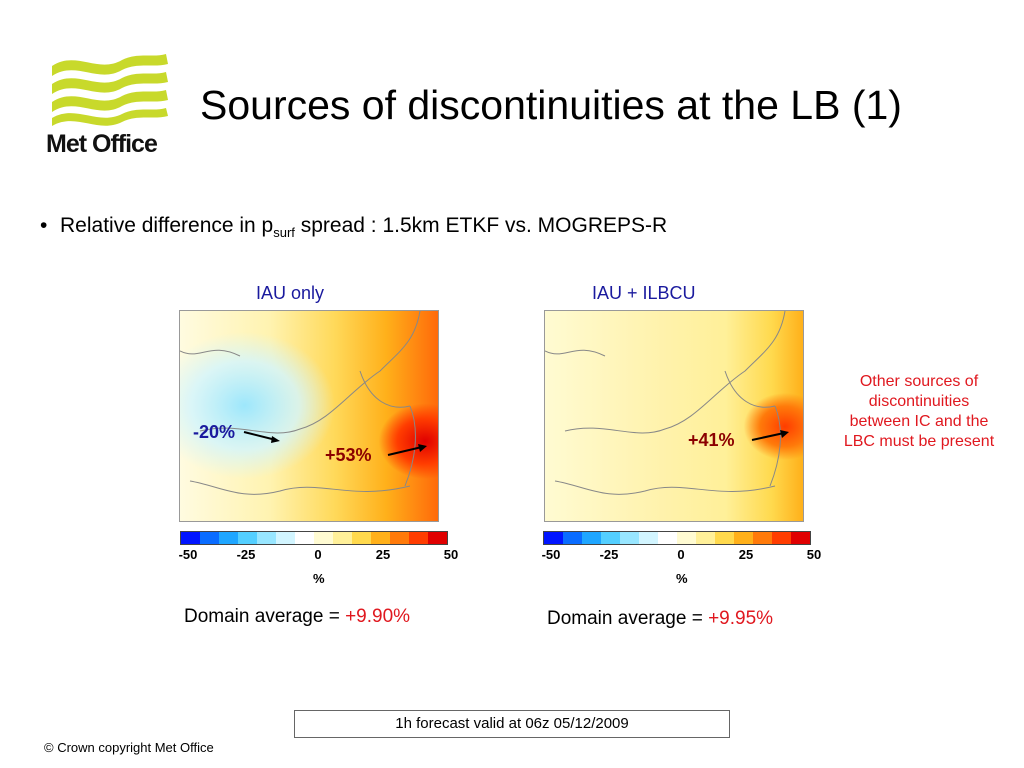 The height and width of the screenshot is (768, 1024). I want to click on left-domain-average: Domain average = +9.90%, so click(297, 617).